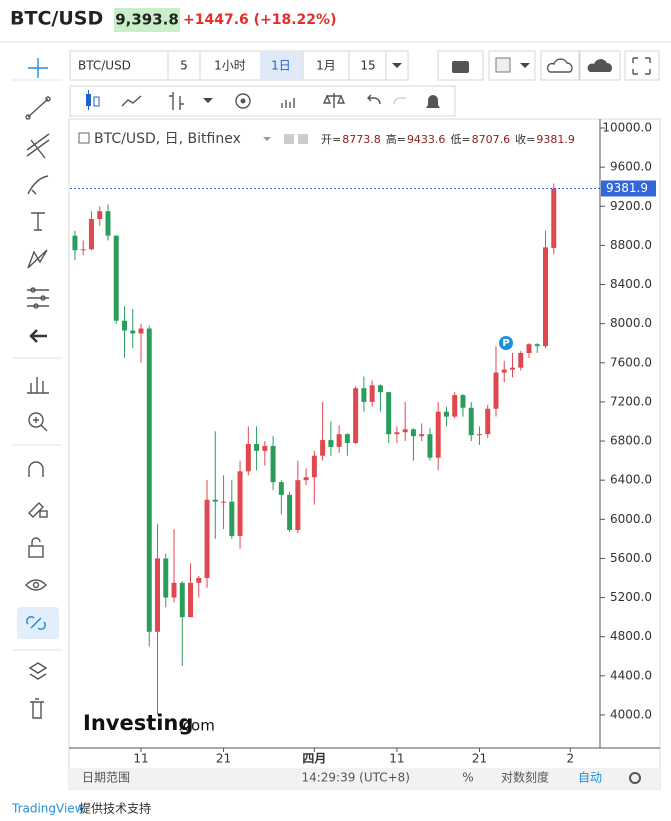 This screenshot has height=821, width=671. What do you see at coordinates (642, 65) in the screenshot?
I see `fullscreen-button` at bounding box center [642, 65].